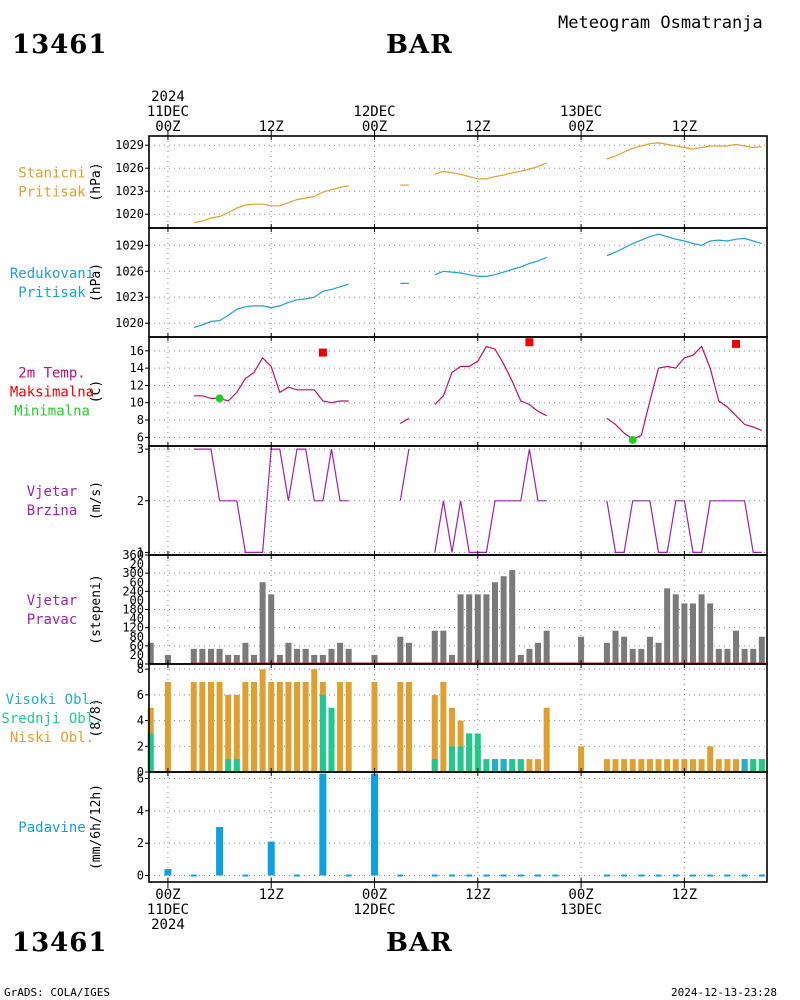 The image size is (800, 1000). Describe the element at coordinates (168, 97) in the screenshot. I see `top-time-label: 2024` at that location.